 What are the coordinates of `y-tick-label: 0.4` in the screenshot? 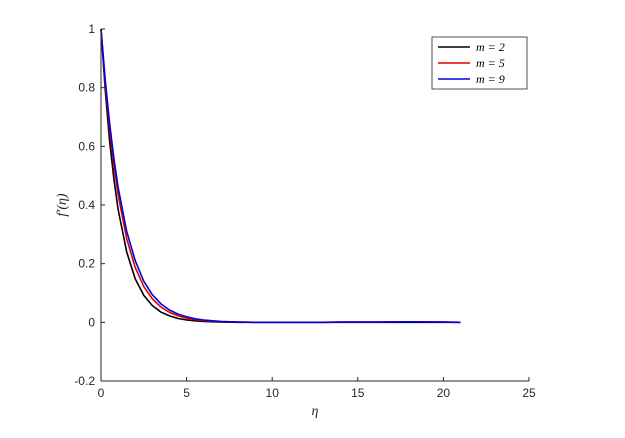 It's located at (86, 205).